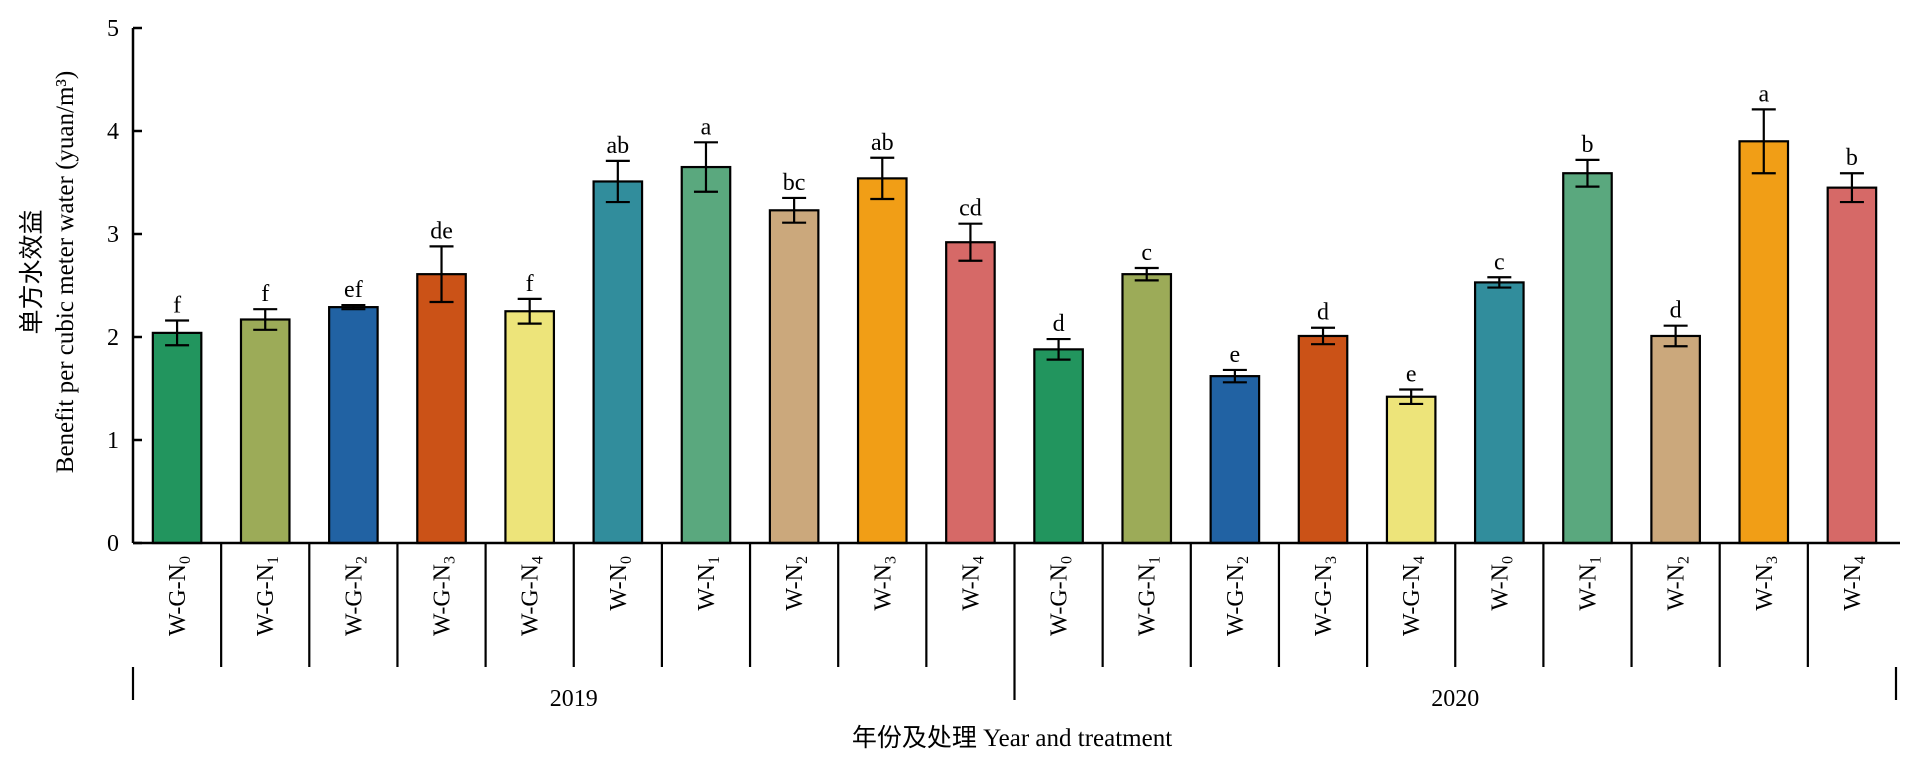  I want to click on y-axis-title-english: Benefit per cubic meter water (yuan/m³), so click(65, 272).